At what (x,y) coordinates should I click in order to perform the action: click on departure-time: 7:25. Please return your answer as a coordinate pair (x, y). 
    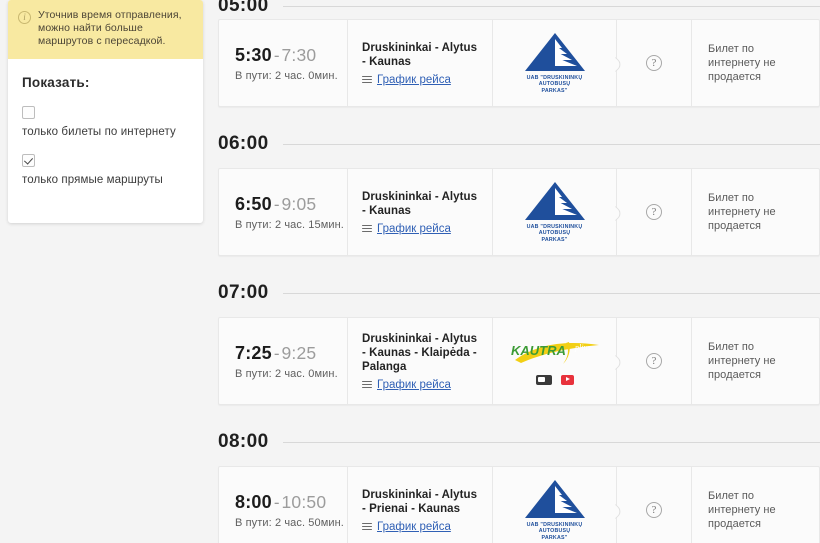
    Looking at the image, I should click on (253, 352).